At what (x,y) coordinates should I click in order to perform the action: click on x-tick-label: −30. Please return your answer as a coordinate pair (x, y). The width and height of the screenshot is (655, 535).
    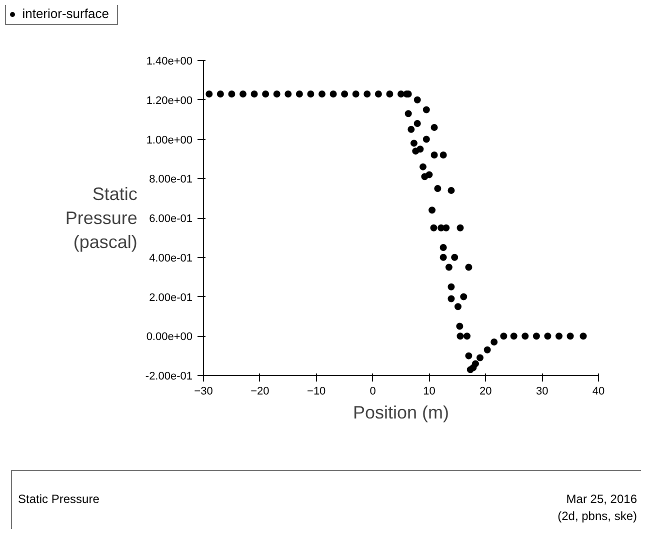
    Looking at the image, I should click on (203, 392).